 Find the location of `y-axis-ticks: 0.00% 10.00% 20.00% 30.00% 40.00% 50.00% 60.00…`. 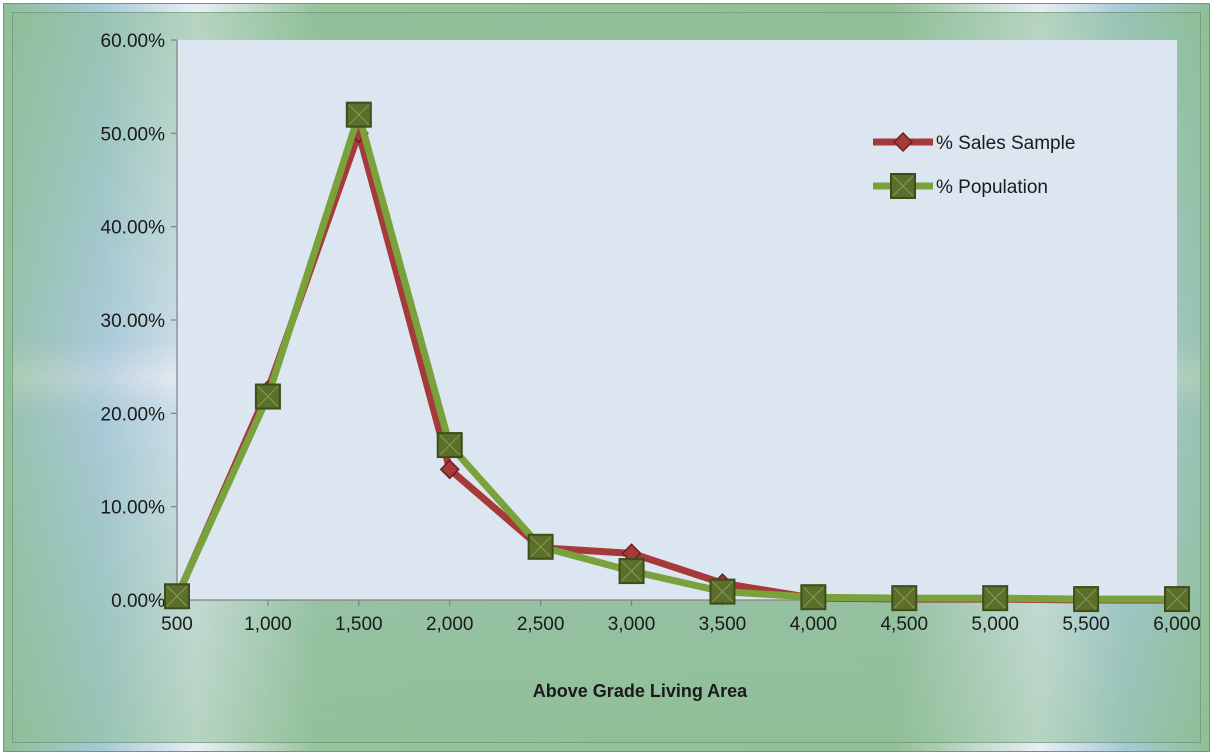

y-axis-ticks: 0.00% 10.00% 20.00% 30.00% 40.00% 50.00% 60.00… is located at coordinates (139, 321).